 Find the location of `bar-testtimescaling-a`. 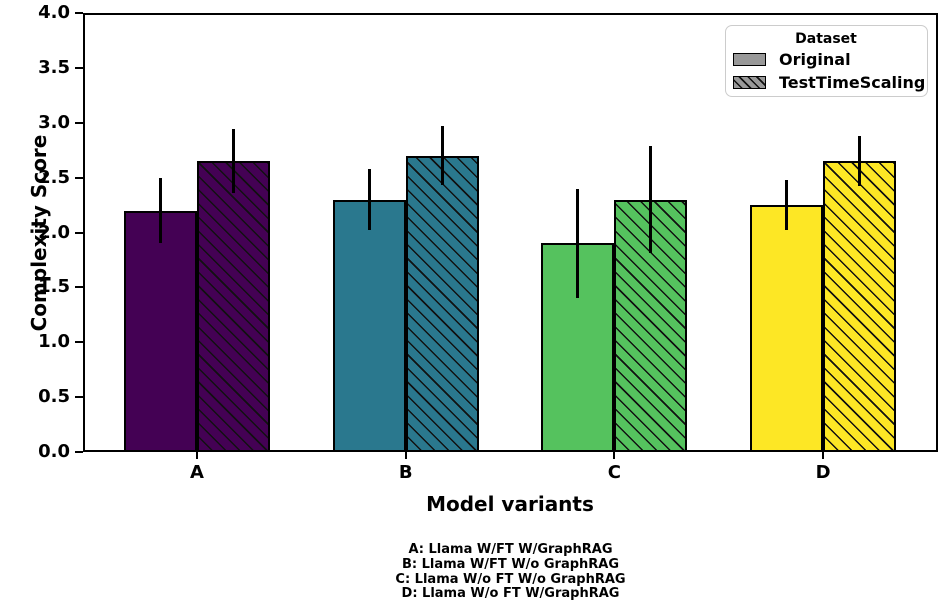

bar-testtimescaling-a is located at coordinates (233, 306).